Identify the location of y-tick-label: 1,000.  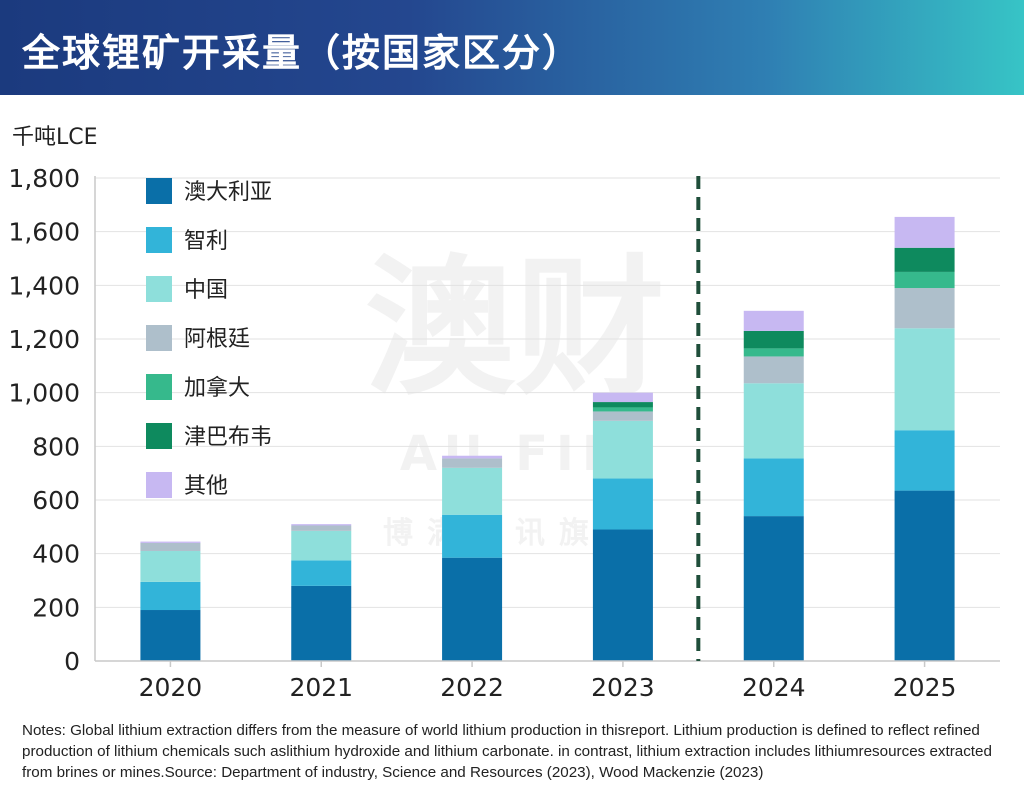
(44, 393).